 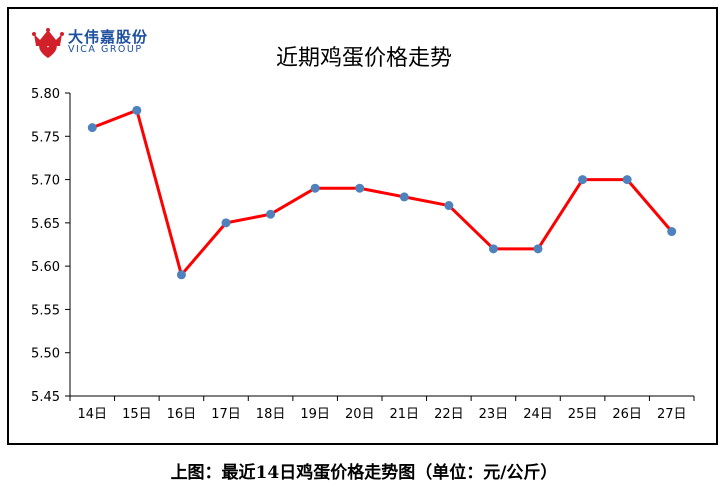 What do you see at coordinates (45, 267) in the screenshot?
I see `y-tick-label: 5.60` at bounding box center [45, 267].